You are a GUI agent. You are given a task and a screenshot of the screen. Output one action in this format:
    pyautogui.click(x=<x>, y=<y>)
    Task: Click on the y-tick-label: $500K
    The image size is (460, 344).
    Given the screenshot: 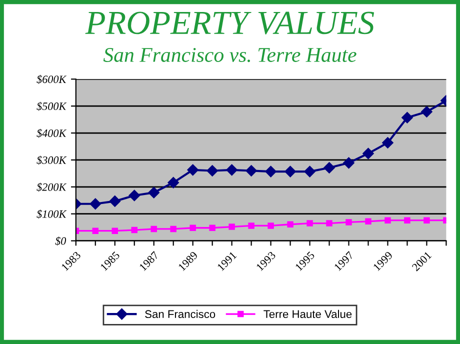 What is the action you would take?
    pyautogui.click(x=51, y=106)
    